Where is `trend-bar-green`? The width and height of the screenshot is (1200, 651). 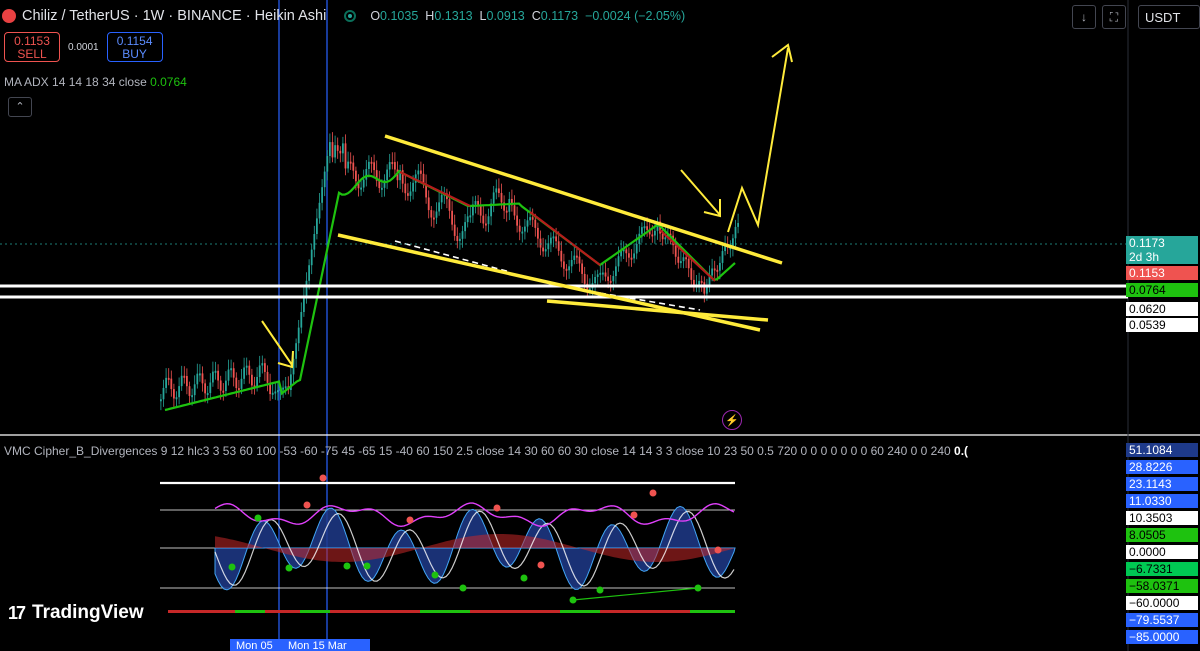 trend-bar-green is located at coordinates (580, 611).